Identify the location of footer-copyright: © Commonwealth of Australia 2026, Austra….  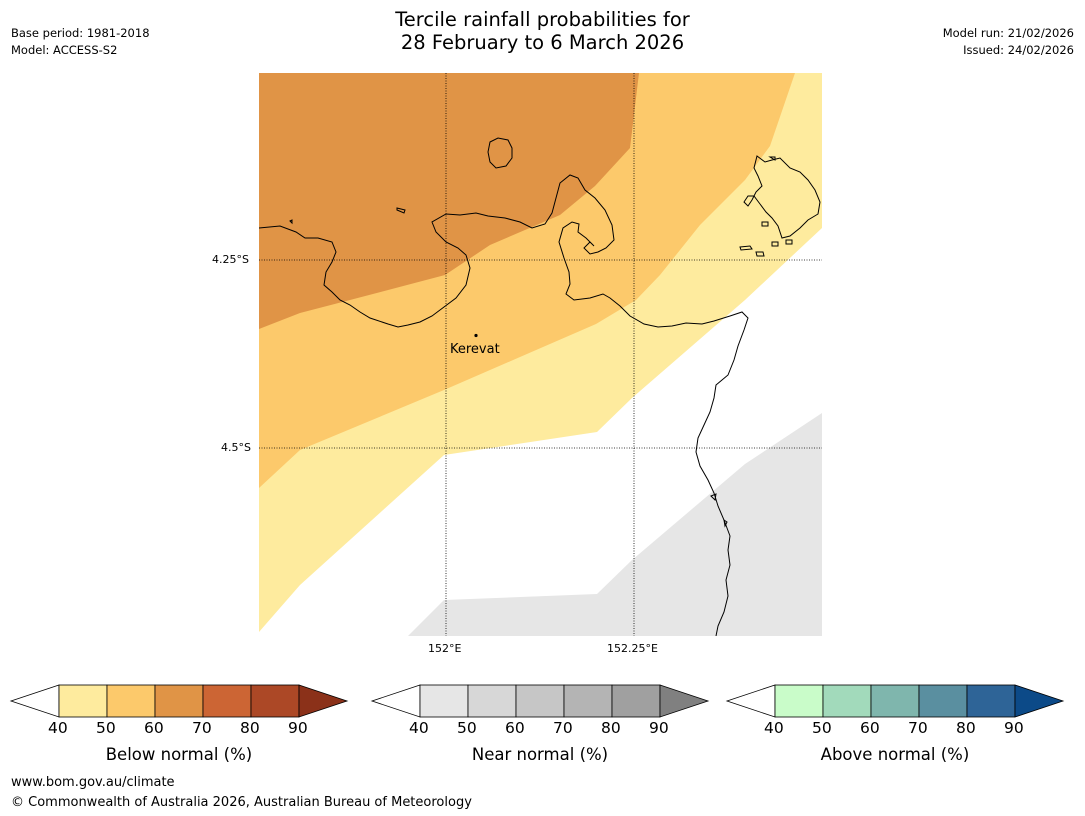
(241, 802).